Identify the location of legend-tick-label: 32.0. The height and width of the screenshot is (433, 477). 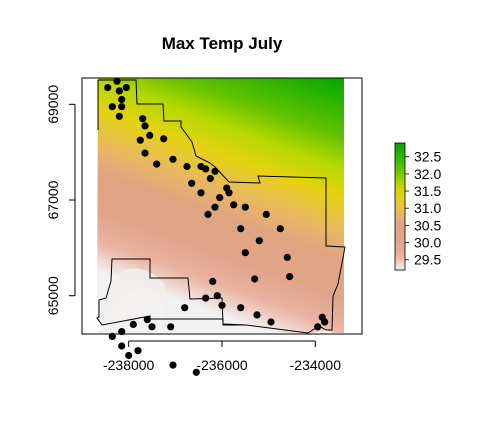
(427, 174).